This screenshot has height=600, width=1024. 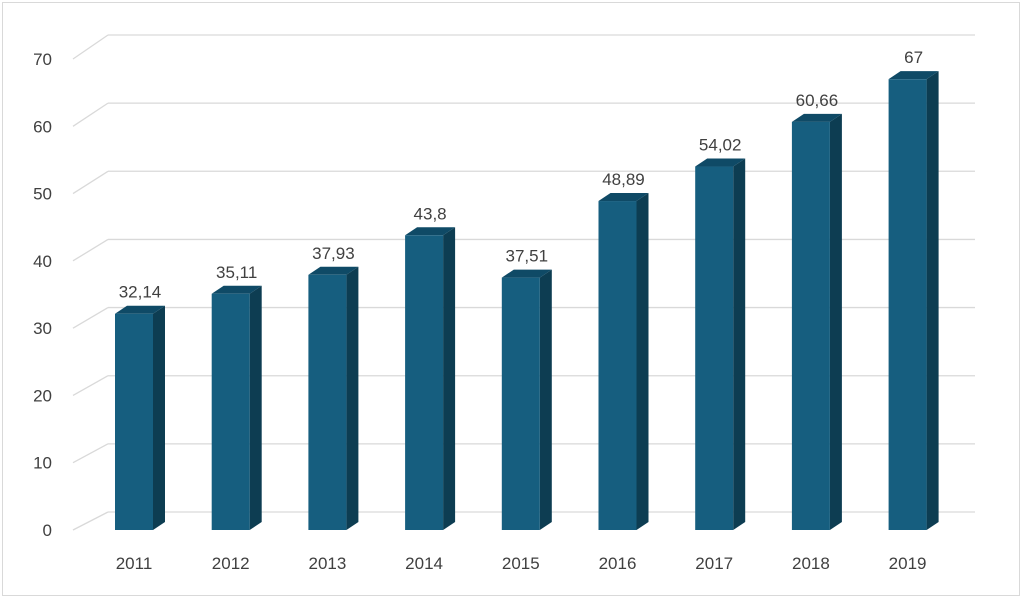 What do you see at coordinates (430, 213) in the screenshot?
I see `data-label: 43,8` at bounding box center [430, 213].